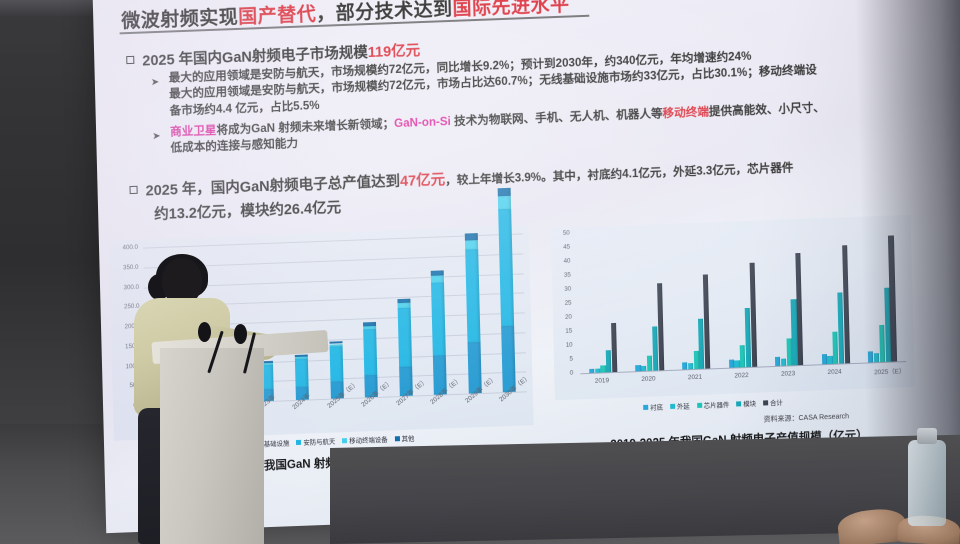 This screenshot has width=960, height=544. I want to click on legend-item: 移动终端设备, so click(365, 440).